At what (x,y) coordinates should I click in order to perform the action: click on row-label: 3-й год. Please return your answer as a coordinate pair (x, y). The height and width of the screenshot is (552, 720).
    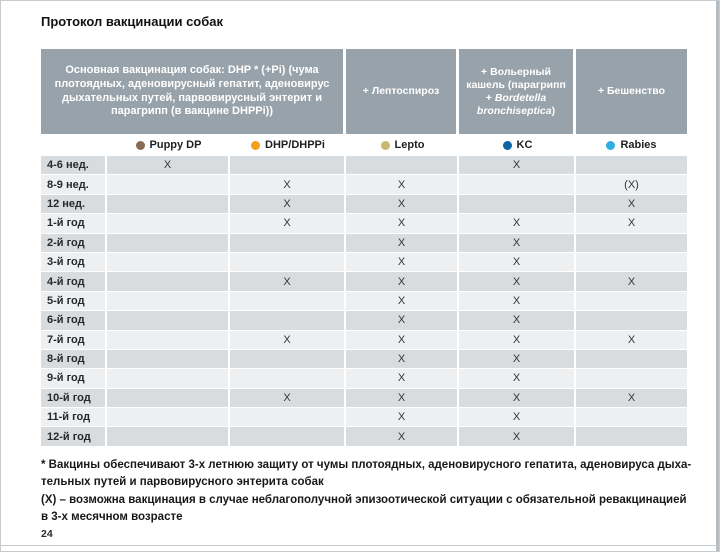
    Looking at the image, I should click on (74, 262).